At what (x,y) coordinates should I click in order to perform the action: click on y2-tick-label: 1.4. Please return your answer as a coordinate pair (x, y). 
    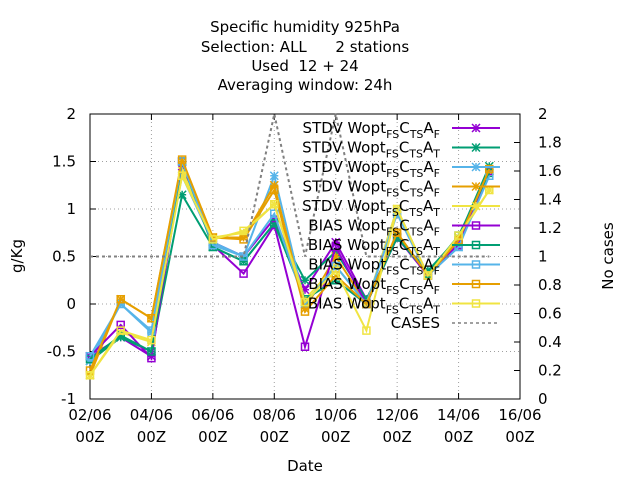
    Looking at the image, I should click on (550, 200).